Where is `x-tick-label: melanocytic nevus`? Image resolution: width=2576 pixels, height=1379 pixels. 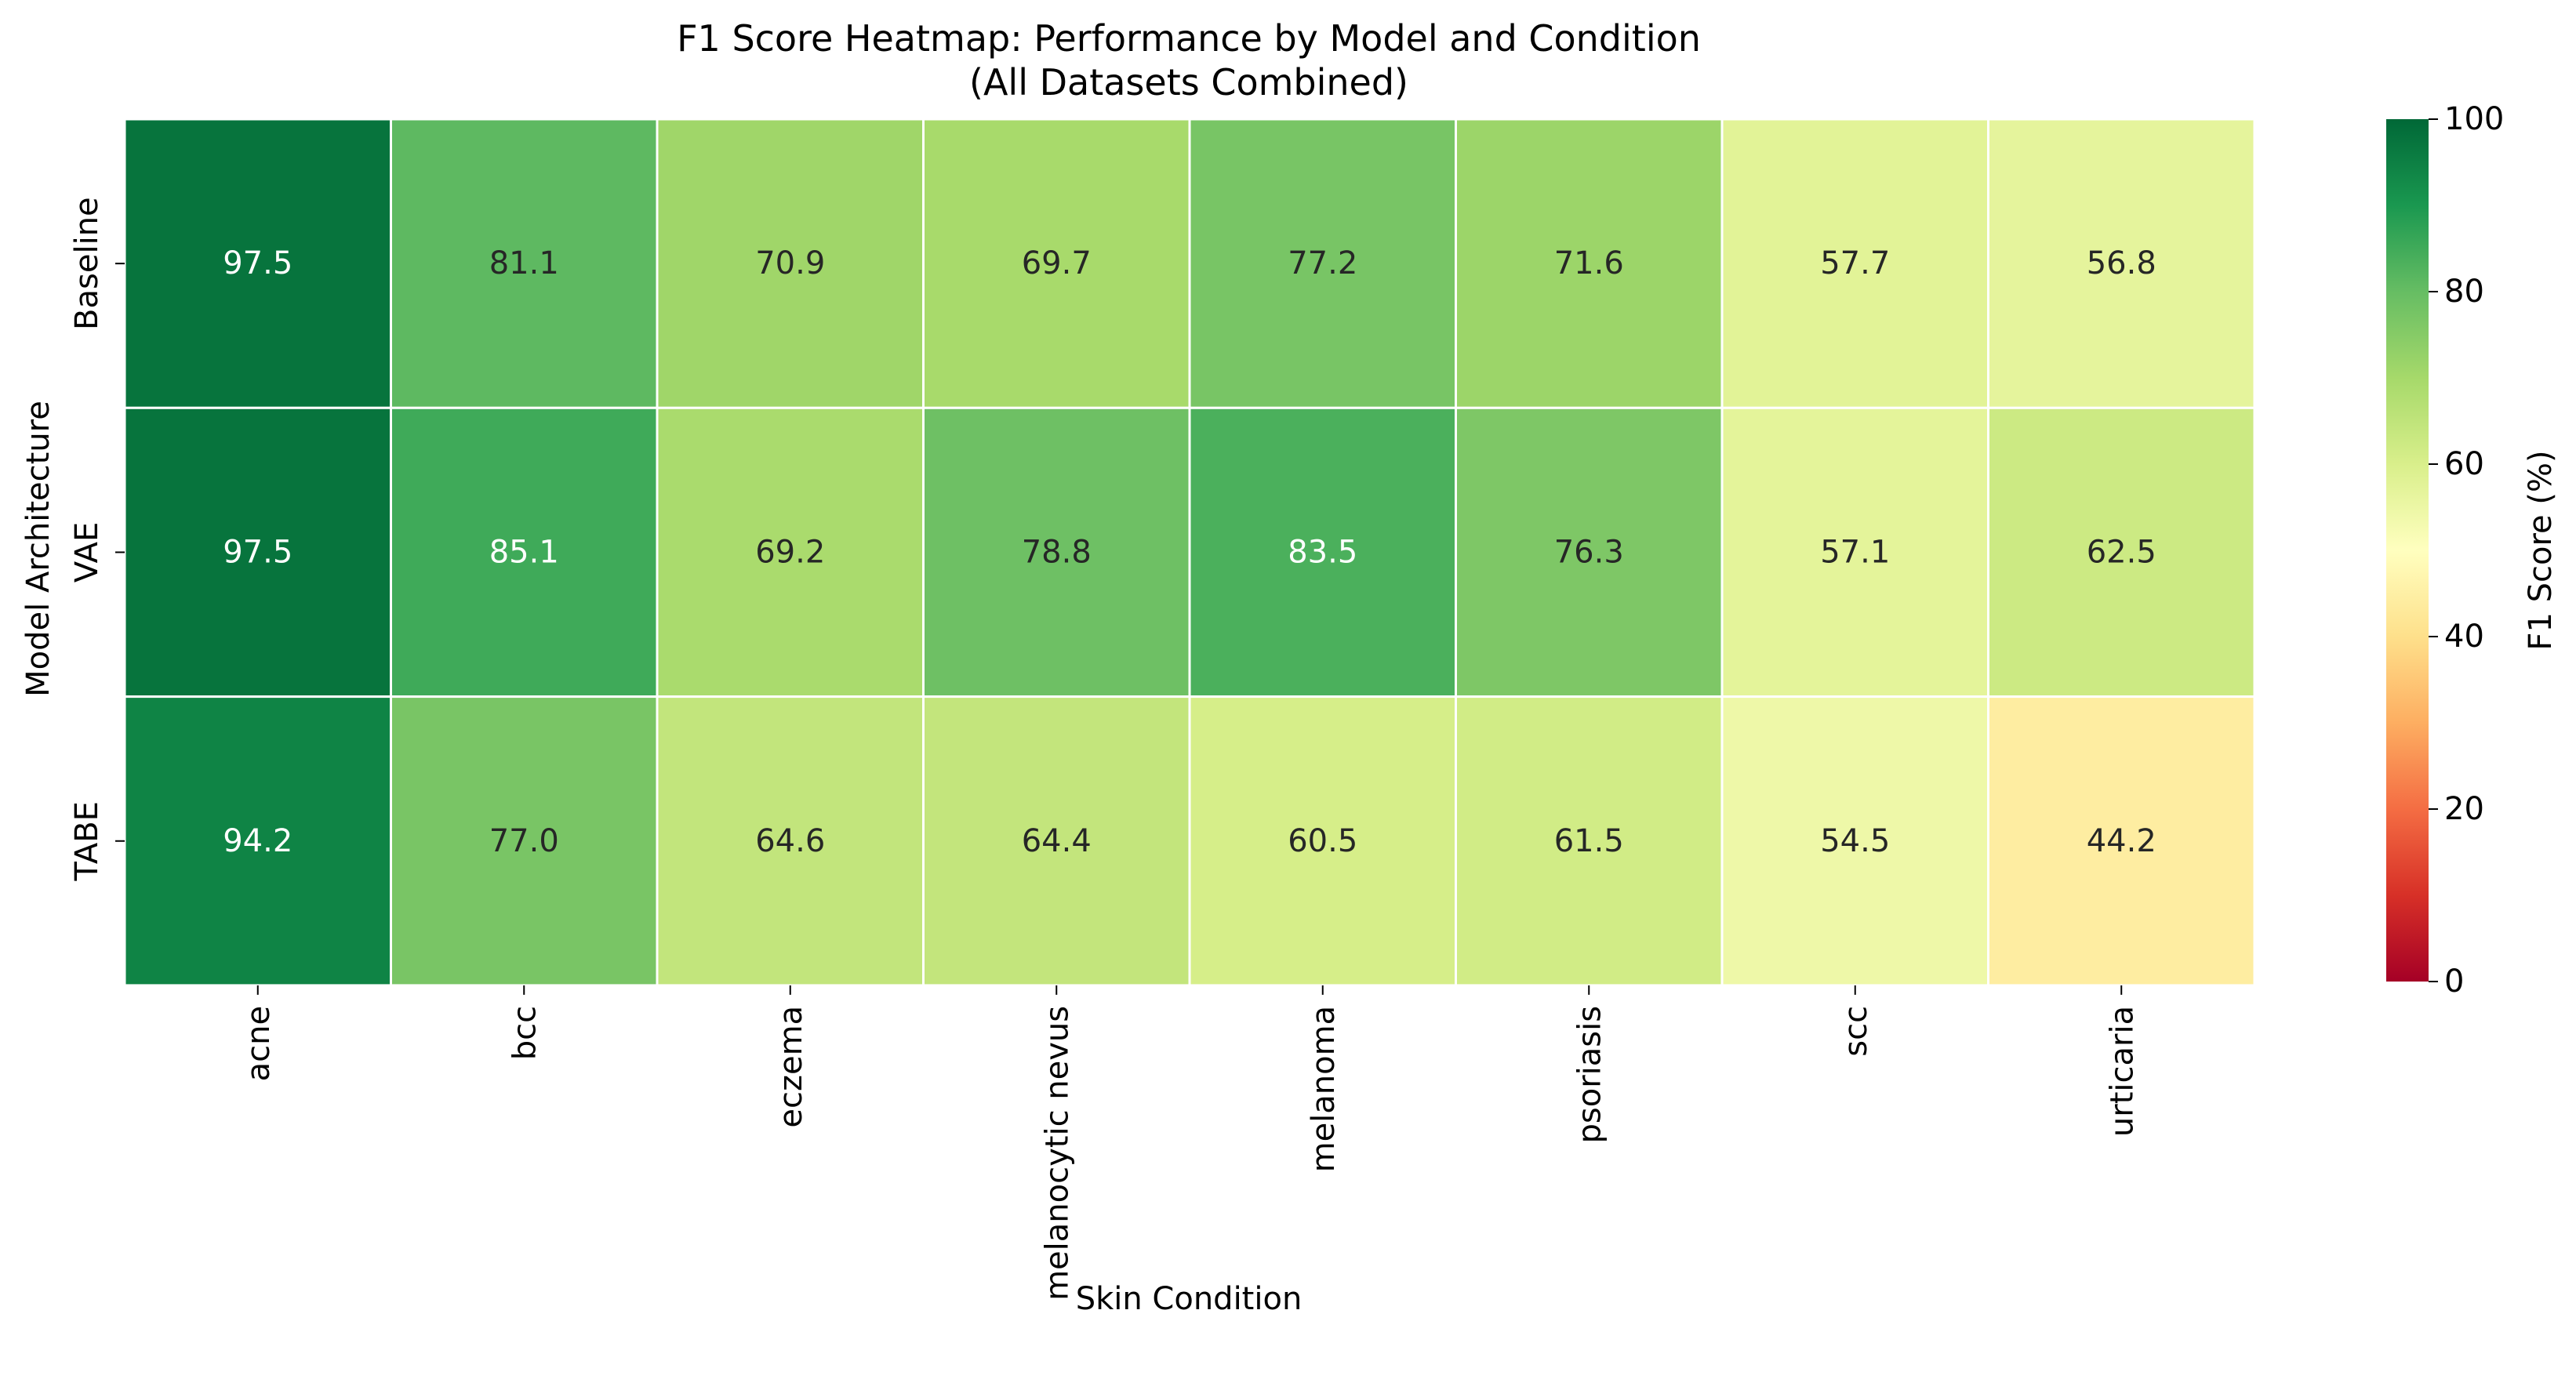 x-tick-label: melanocytic nevus is located at coordinates (1057, 1153).